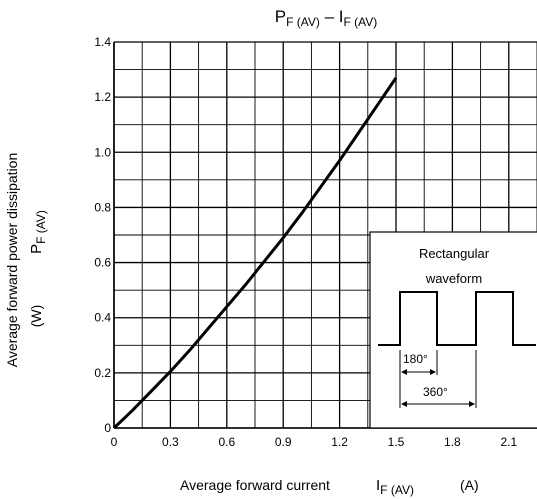  I want to click on title-i-subscript: F (AV), so click(360, 22).